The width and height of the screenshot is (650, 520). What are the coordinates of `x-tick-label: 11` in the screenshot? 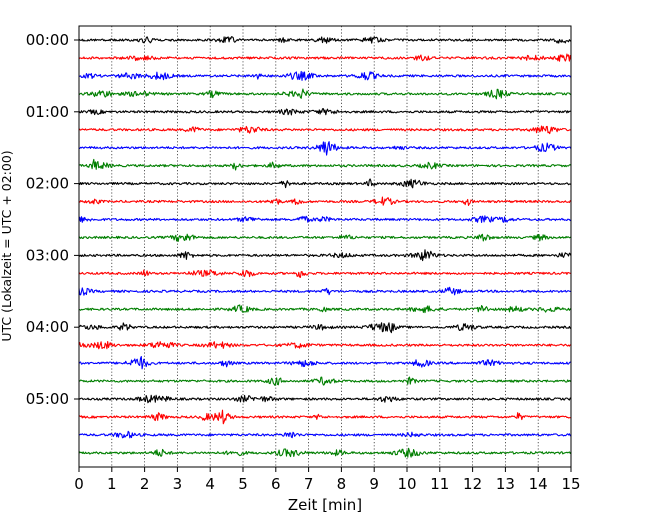 It's located at (439, 484).